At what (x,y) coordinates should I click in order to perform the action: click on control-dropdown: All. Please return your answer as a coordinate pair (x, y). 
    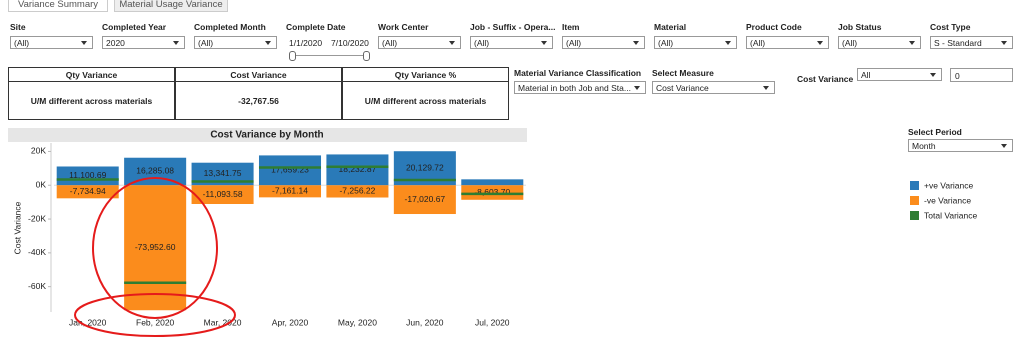
    Looking at the image, I should click on (899, 74).